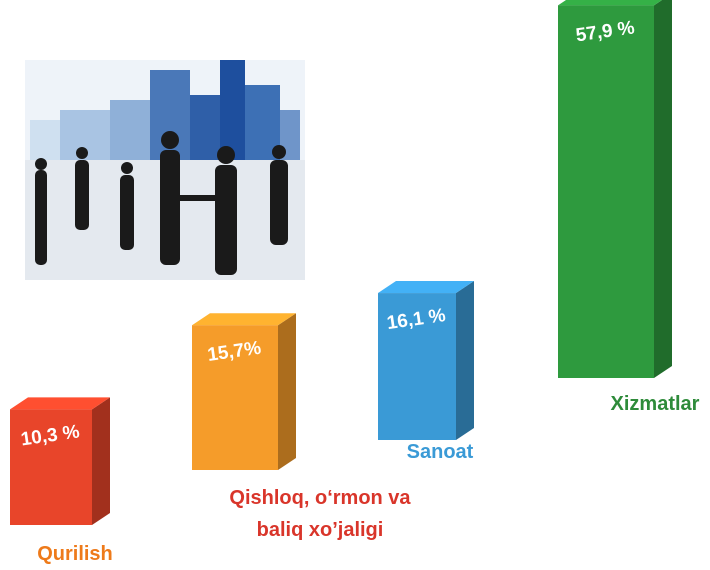 This screenshot has width=710, height=570. I want to click on category-label: Sanoat, so click(440, 452).